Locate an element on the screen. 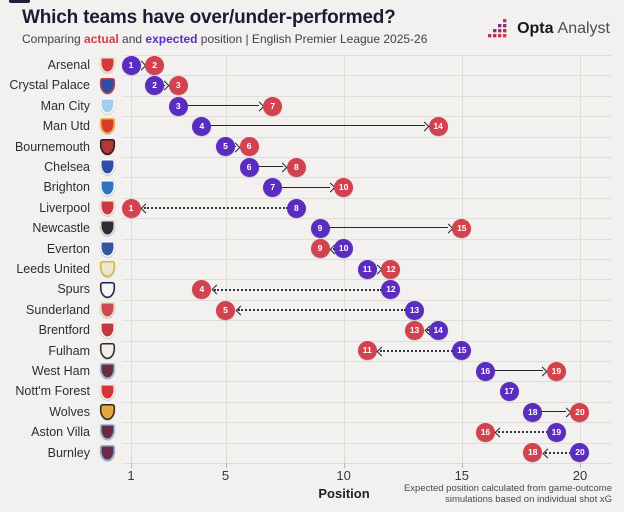 The width and height of the screenshot is (624, 512). actual-position-dot: 1 is located at coordinates (131, 208).